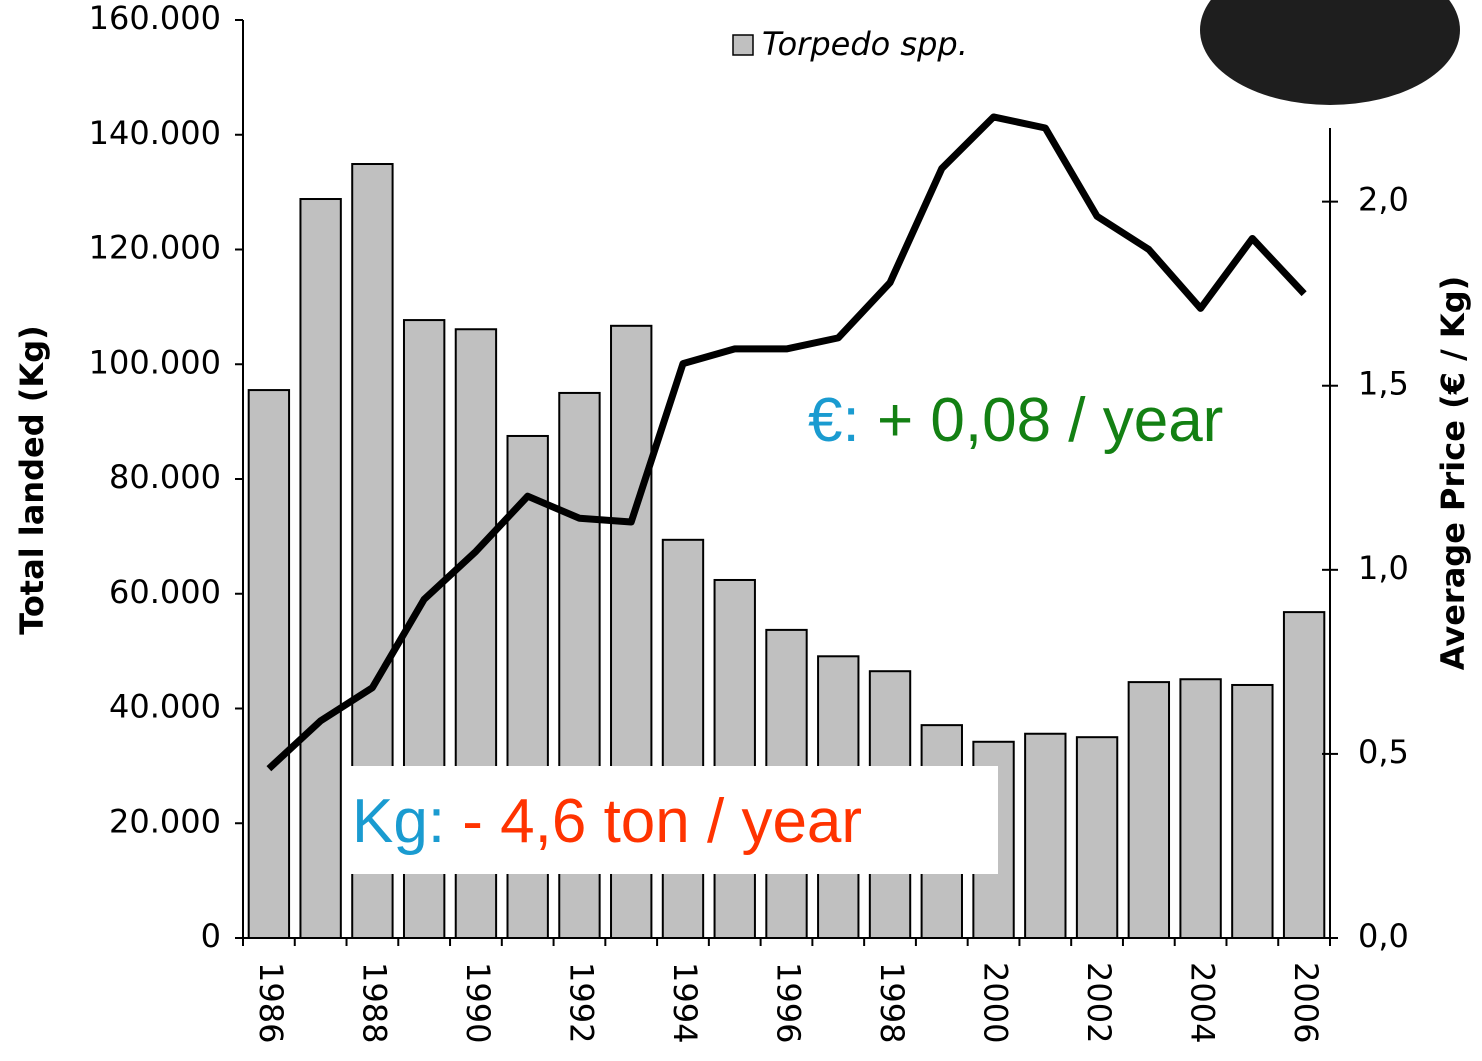 This screenshot has height=1061, width=1482. Describe the element at coordinates (1330, 52) in the screenshot. I see `fish-photo` at that location.